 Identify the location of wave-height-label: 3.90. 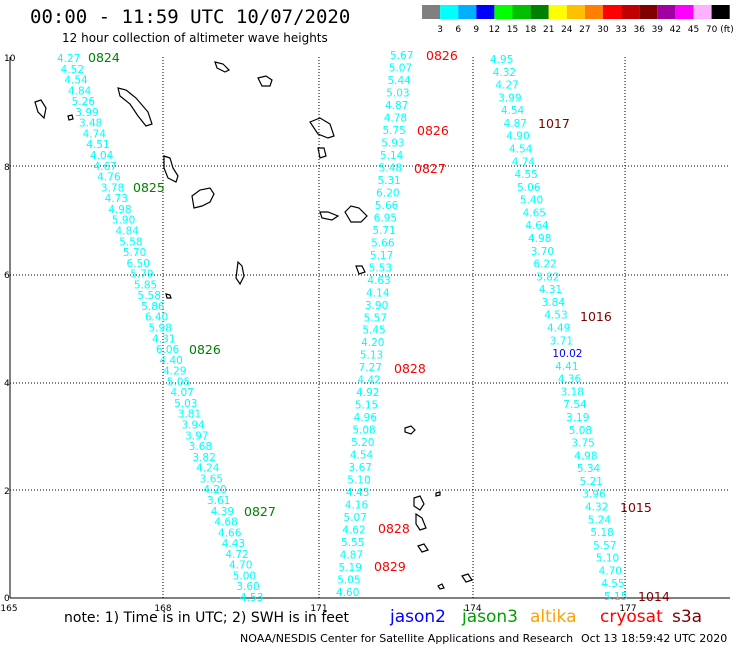
(376, 306).